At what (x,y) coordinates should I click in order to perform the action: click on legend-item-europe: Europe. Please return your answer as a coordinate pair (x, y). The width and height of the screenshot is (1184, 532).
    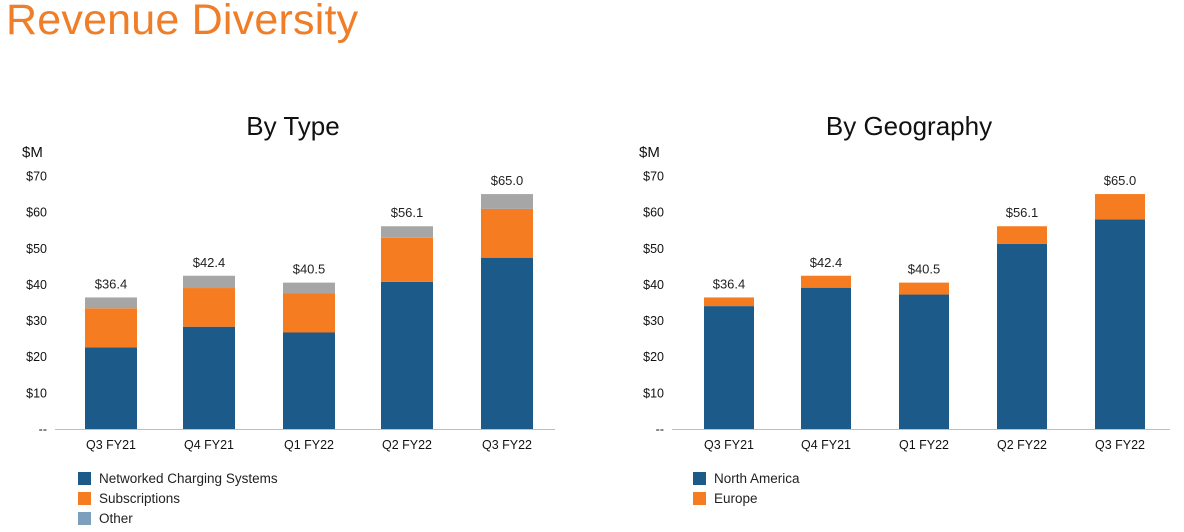
    Looking at the image, I should click on (746, 498).